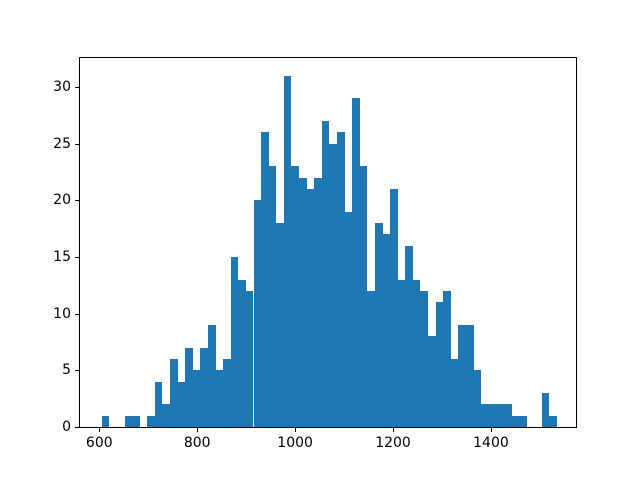 This screenshot has width=640, height=480. Describe the element at coordinates (79, 242) in the screenshot. I see `left-spine` at that location.